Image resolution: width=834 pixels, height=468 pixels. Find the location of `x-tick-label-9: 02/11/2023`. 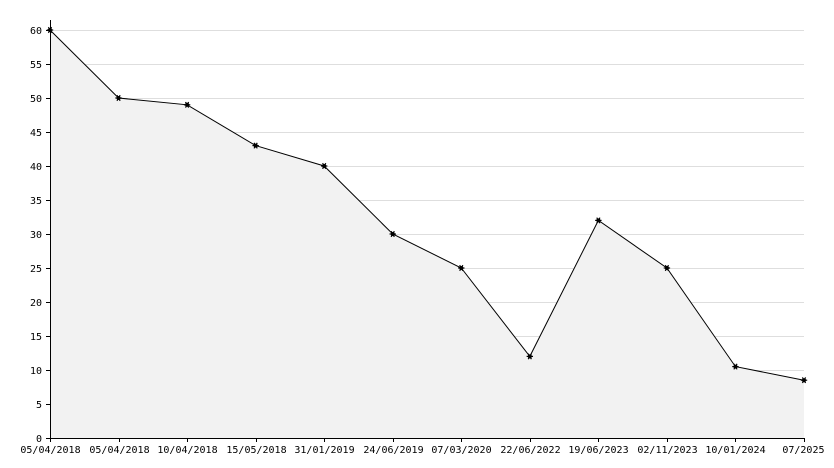

x-tick-label-9: 02/11/2023 is located at coordinates (667, 450).